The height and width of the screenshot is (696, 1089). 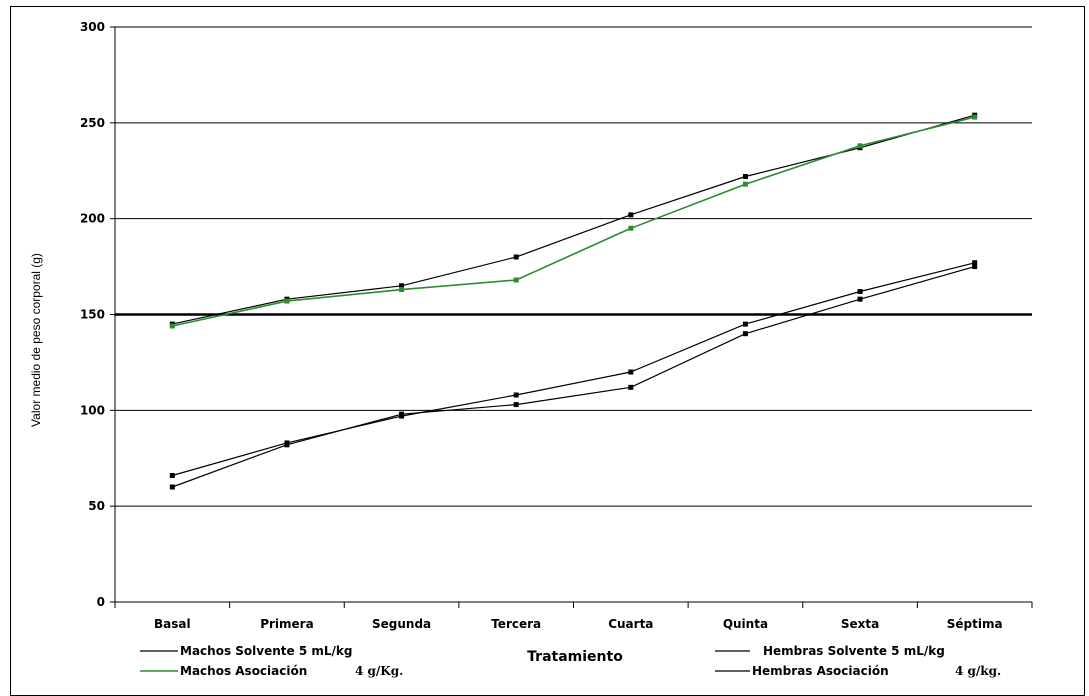 What do you see at coordinates (978, 671) in the screenshot?
I see `legend-unit-hembras-asociacion: 4 g/kg.` at bounding box center [978, 671].